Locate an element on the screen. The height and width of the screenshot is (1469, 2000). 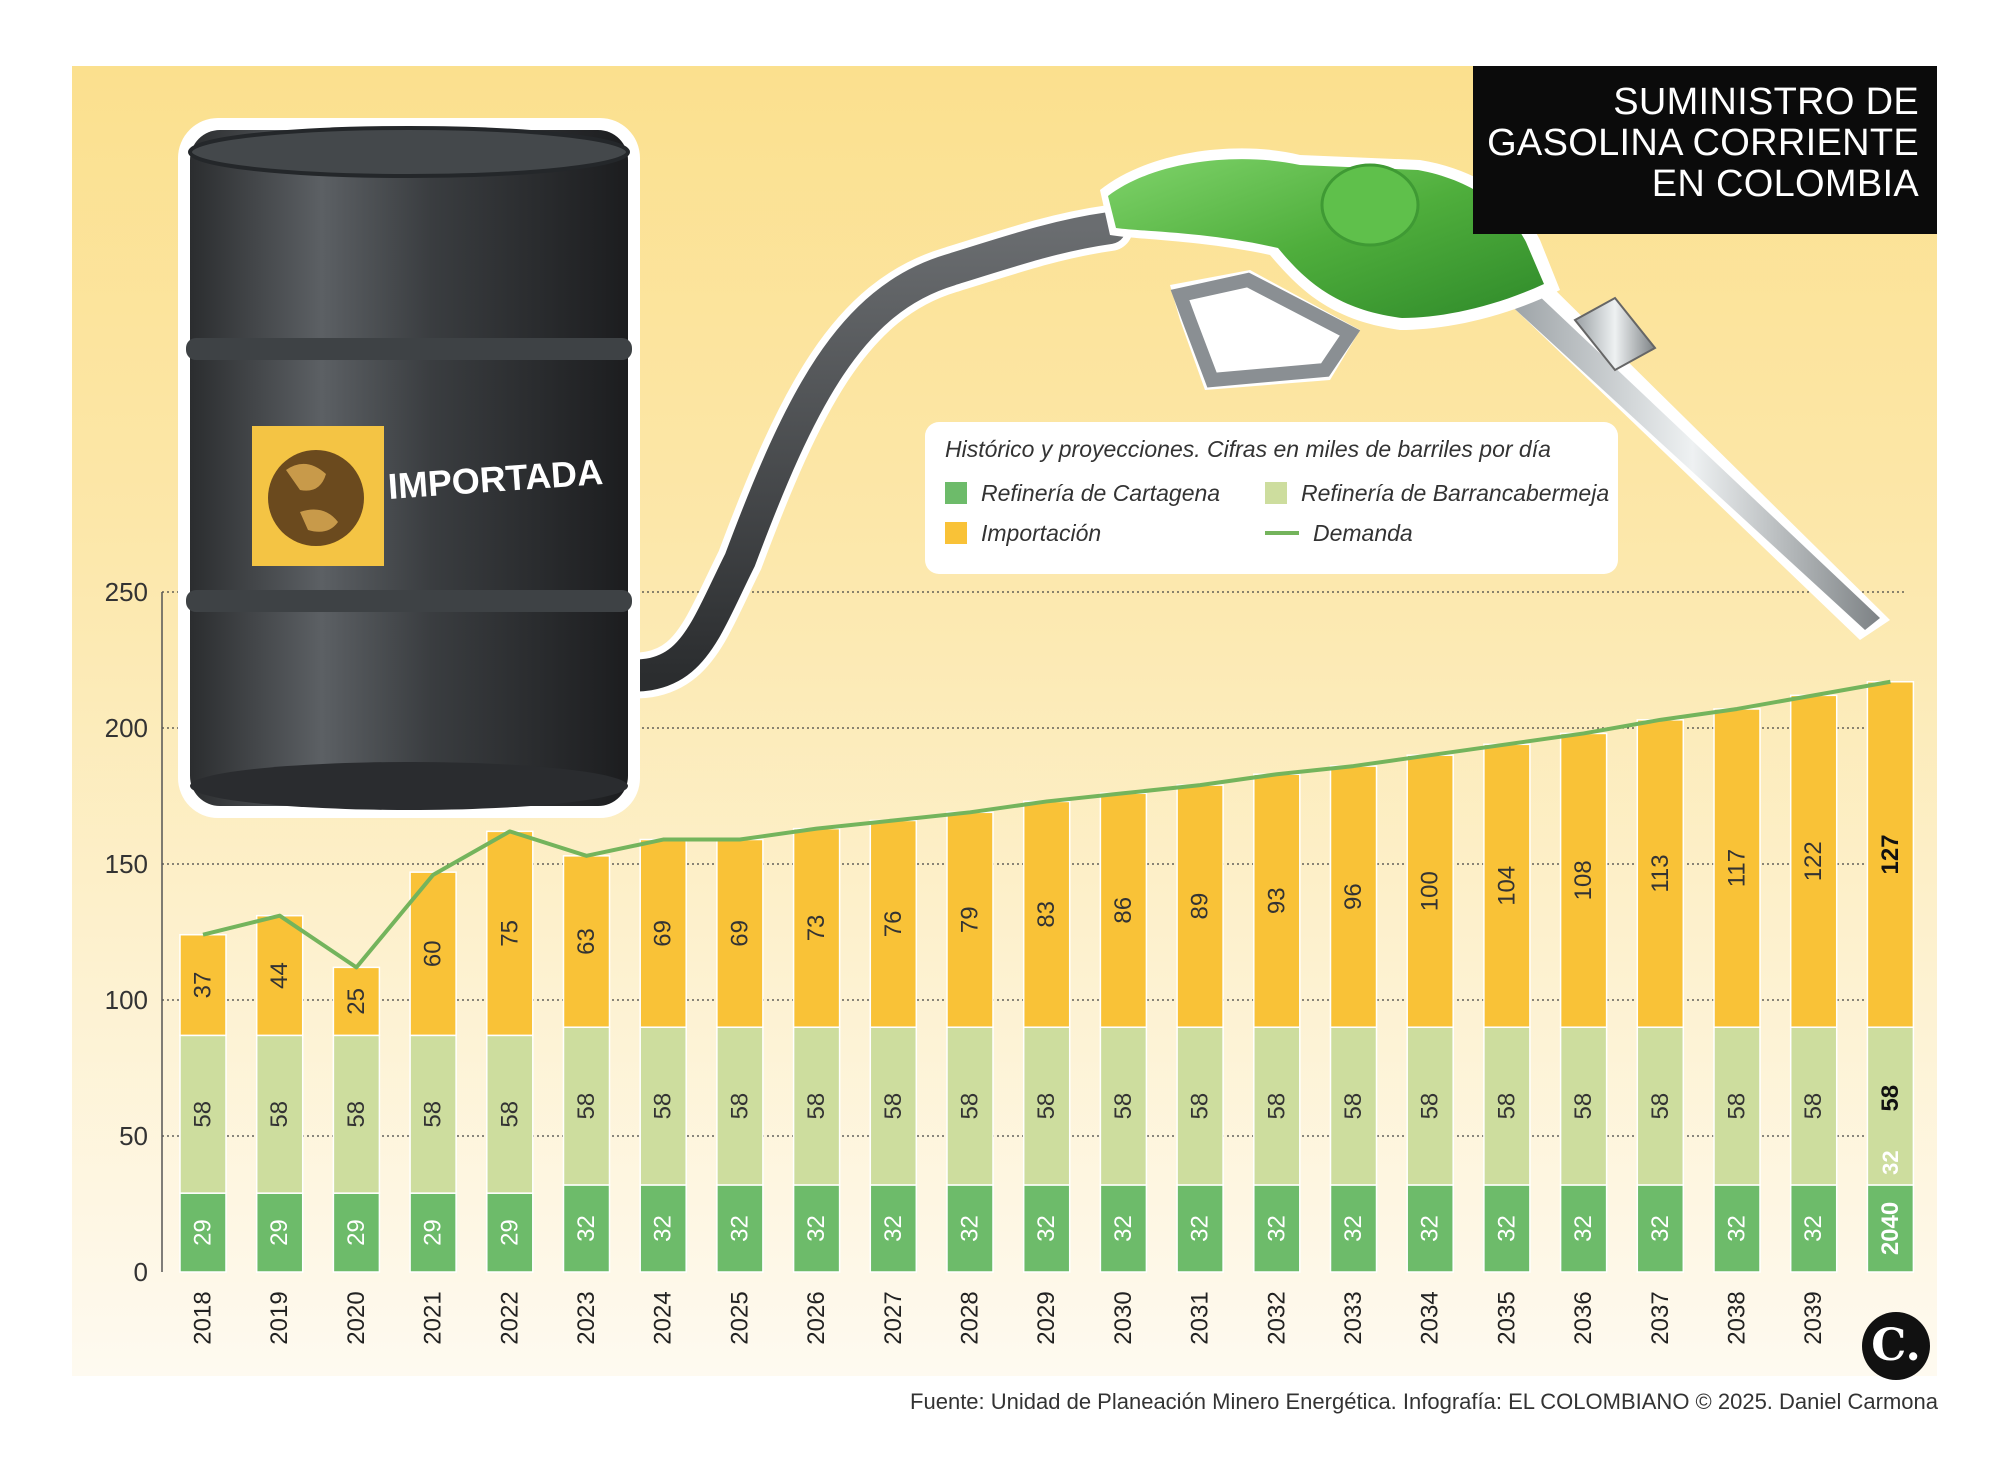
legend-label-importacion: Importación is located at coordinates (1041, 532).